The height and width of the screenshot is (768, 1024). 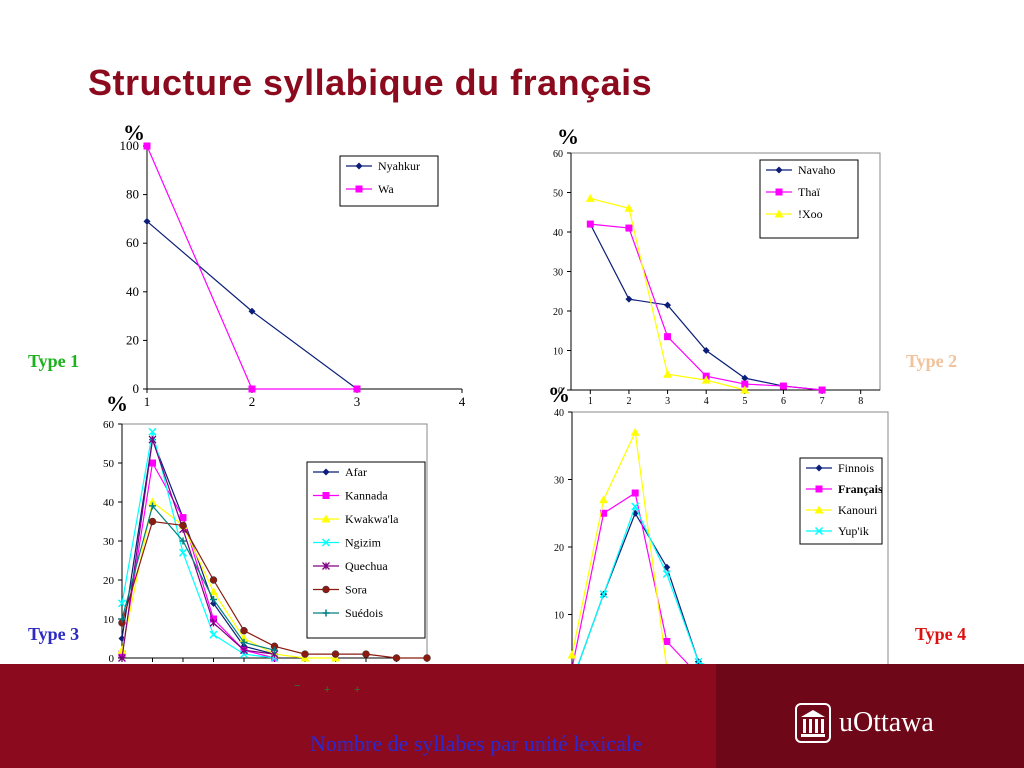 I want to click on series-wa, so click(x=252, y=267).